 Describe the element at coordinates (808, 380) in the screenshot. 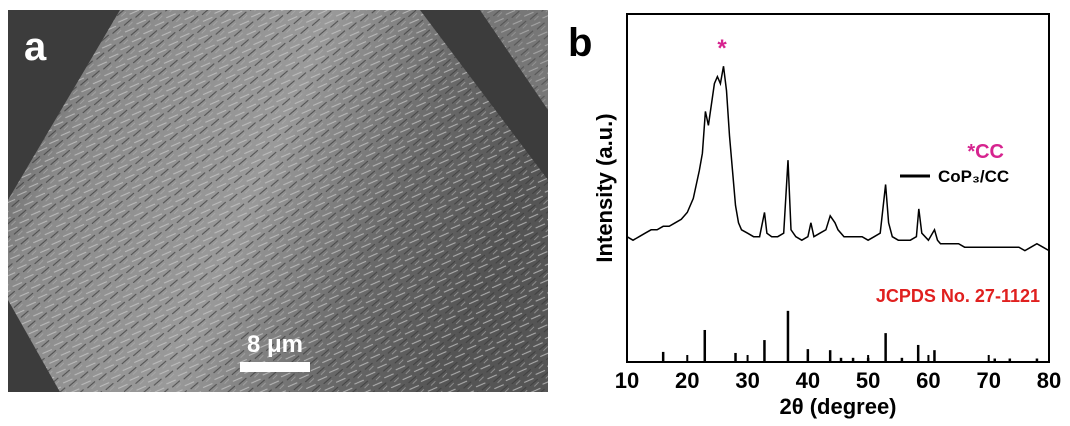

I see `x-tick-label: 40` at that location.